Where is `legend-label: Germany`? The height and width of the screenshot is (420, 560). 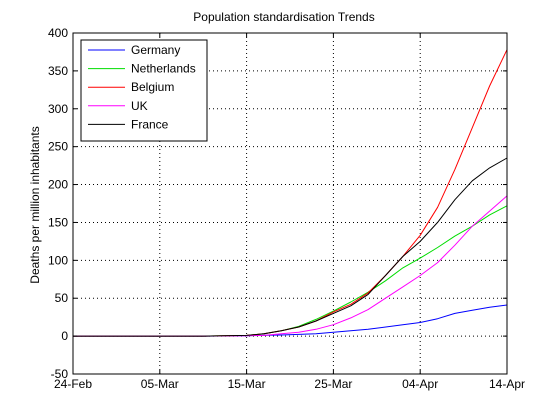 legend-label: Germany is located at coordinates (155, 50).